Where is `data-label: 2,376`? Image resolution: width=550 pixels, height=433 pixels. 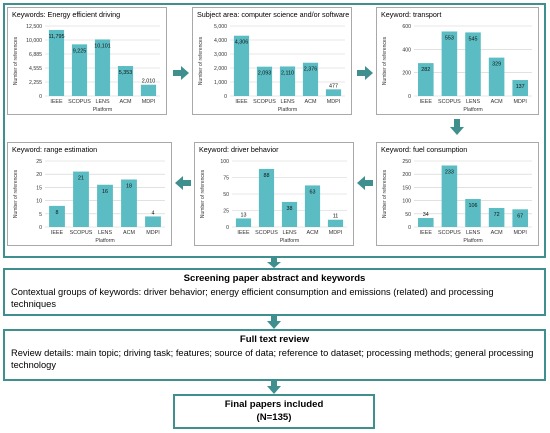
data-label: 2,376 is located at coordinates (311, 70).